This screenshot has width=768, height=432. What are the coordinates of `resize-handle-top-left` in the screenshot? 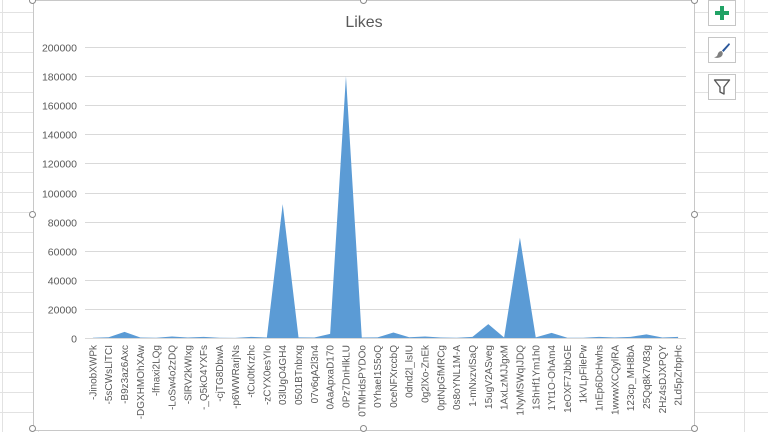 It's located at (32, 2).